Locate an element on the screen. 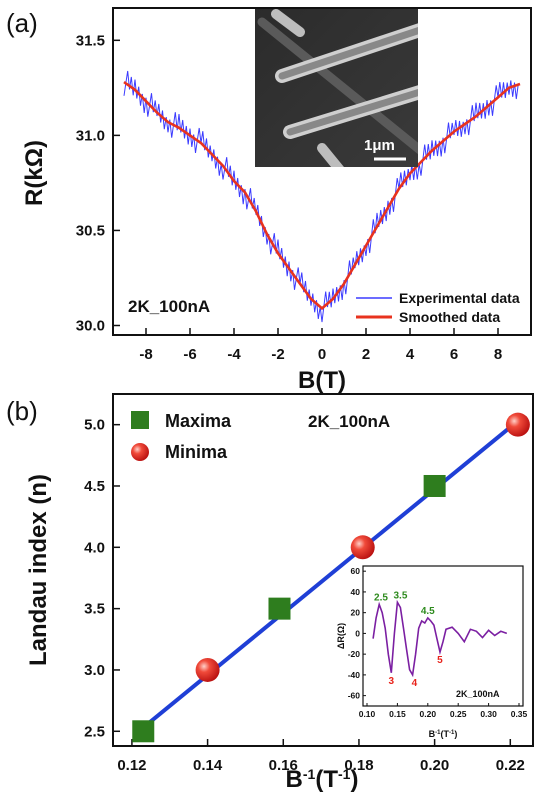 The height and width of the screenshot is (799, 543). y-tick-label: 3.0 is located at coordinates (94, 670).